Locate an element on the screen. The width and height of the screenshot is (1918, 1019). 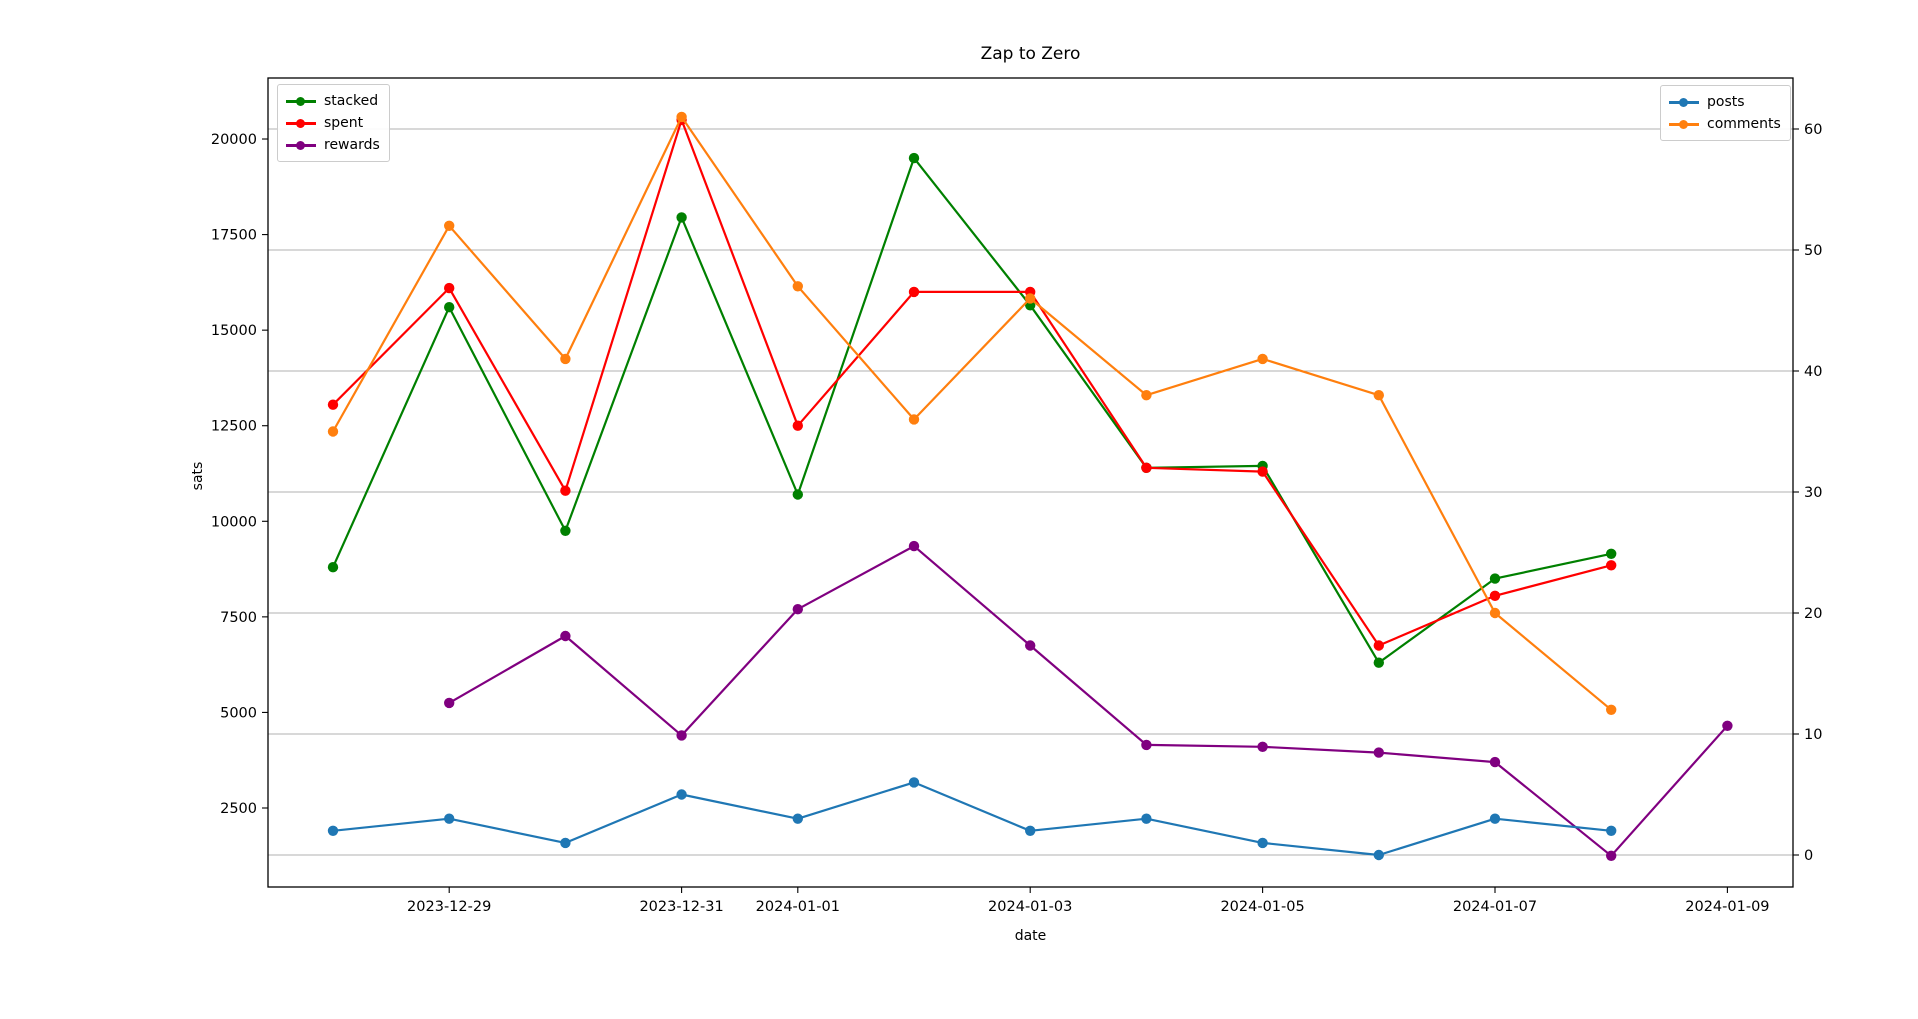
y-tick-label-left: 5000 is located at coordinates (238, 713).